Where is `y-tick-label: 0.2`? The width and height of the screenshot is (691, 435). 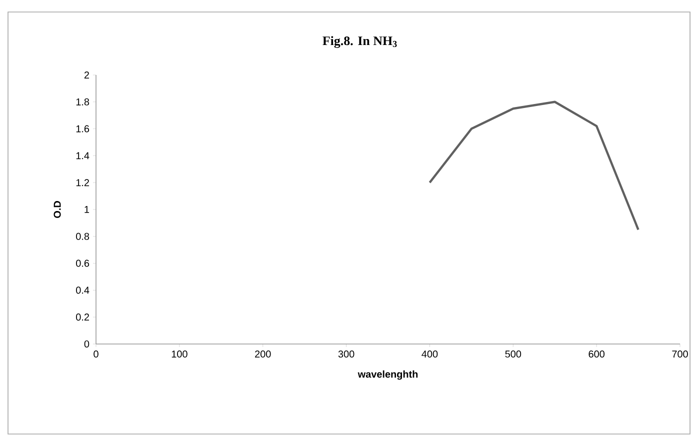
y-tick-label: 0.2 is located at coordinates (82, 317).